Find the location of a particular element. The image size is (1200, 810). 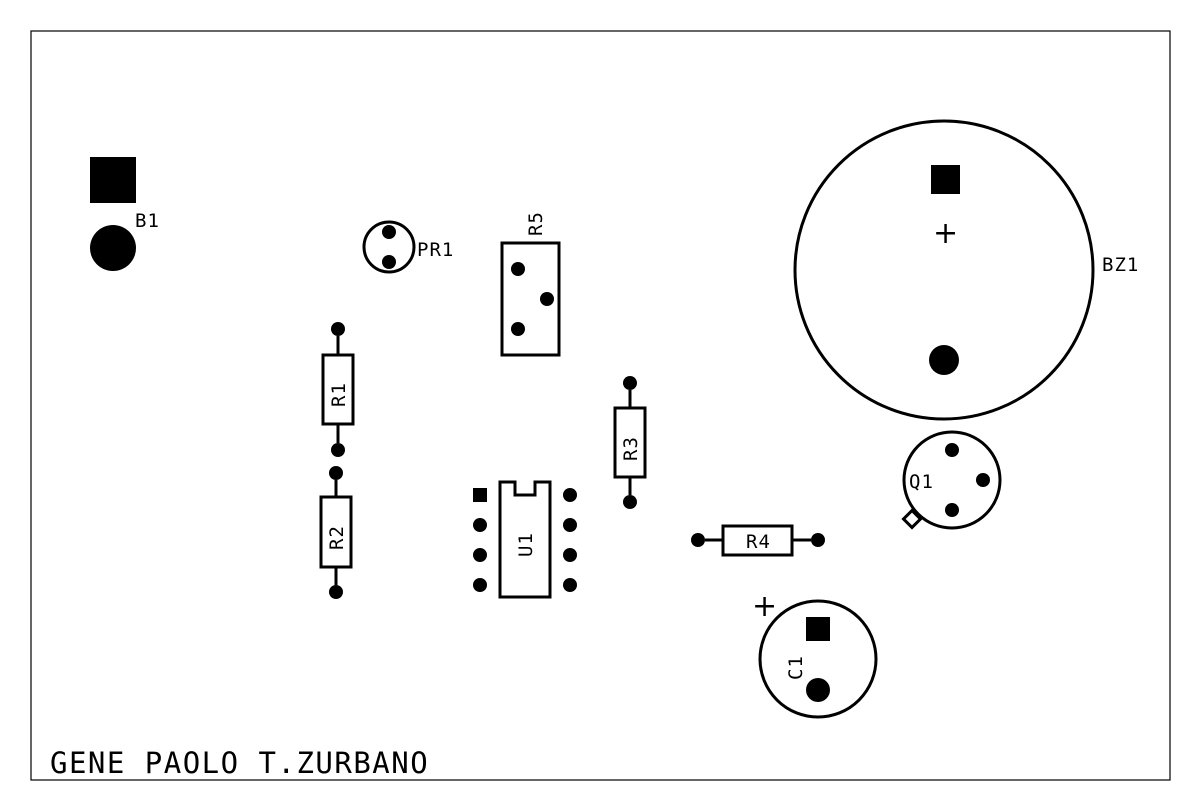

component-r2: R2 is located at coordinates (336, 532).